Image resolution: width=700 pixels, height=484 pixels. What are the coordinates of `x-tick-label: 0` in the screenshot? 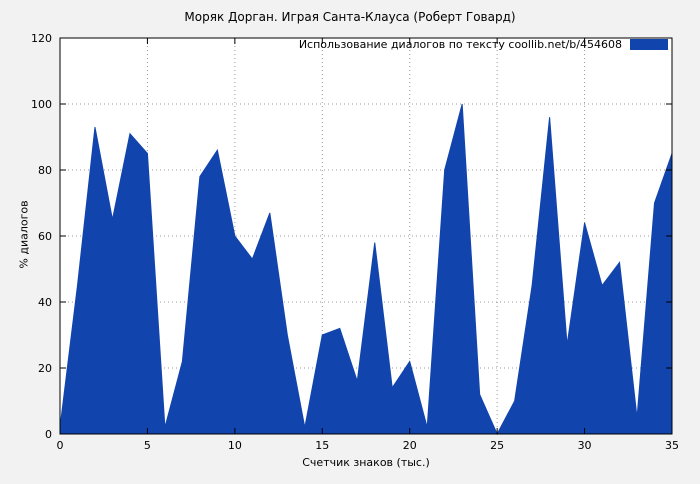 It's located at (60, 445).